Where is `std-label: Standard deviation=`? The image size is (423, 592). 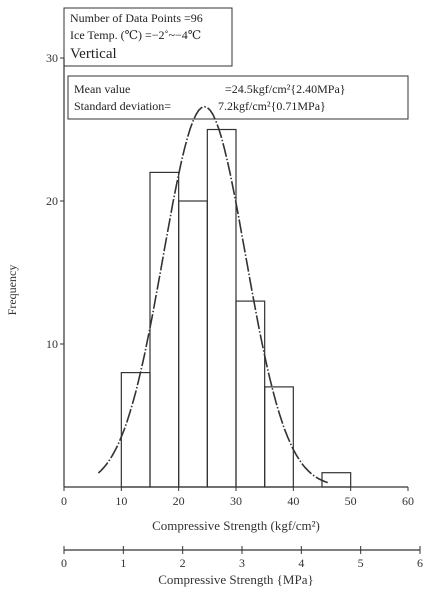 std-label: Standard deviation= is located at coordinates (122, 106).